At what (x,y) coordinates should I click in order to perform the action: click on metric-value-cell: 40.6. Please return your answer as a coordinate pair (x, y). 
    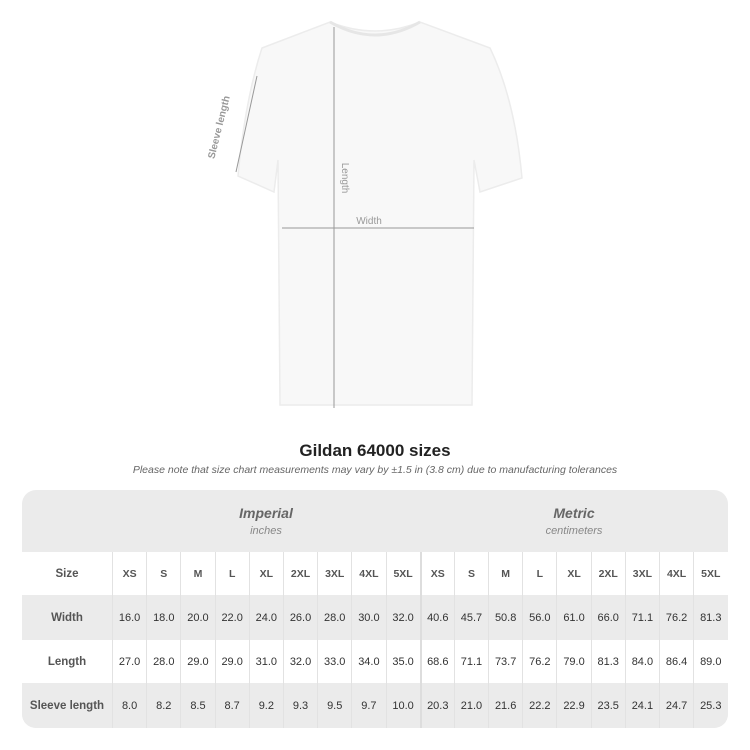
    Looking at the image, I should click on (436, 617).